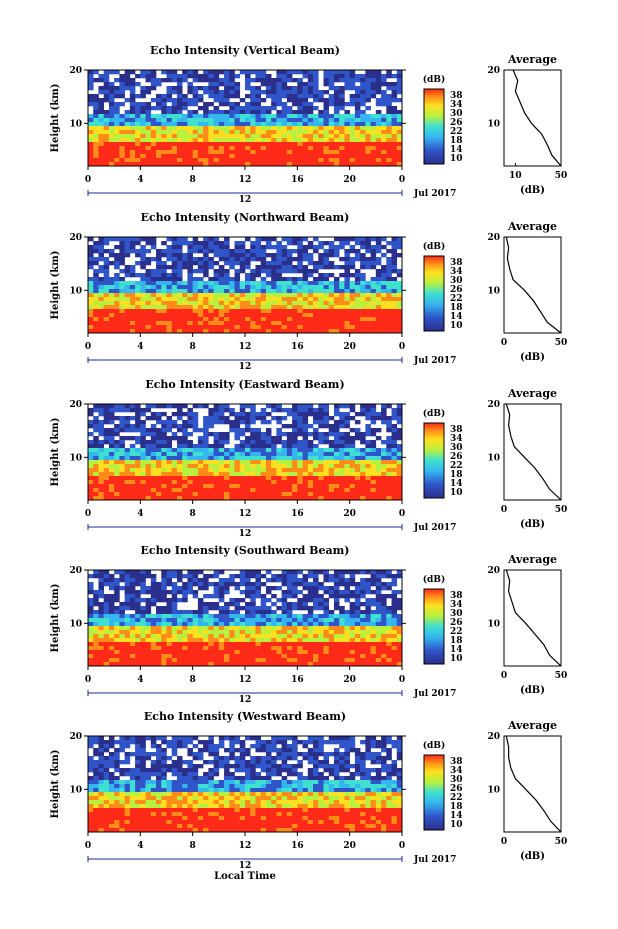 The image size is (618, 929). Describe the element at coordinates (140, 347) in the screenshot. I see `x-tick-label: 4` at that location.